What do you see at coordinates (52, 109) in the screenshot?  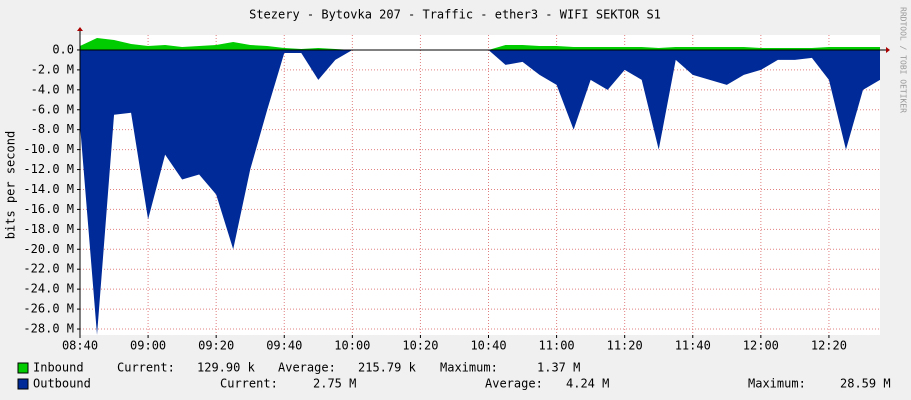 I see `y-tick-label: -6.0 M` at bounding box center [52, 109].